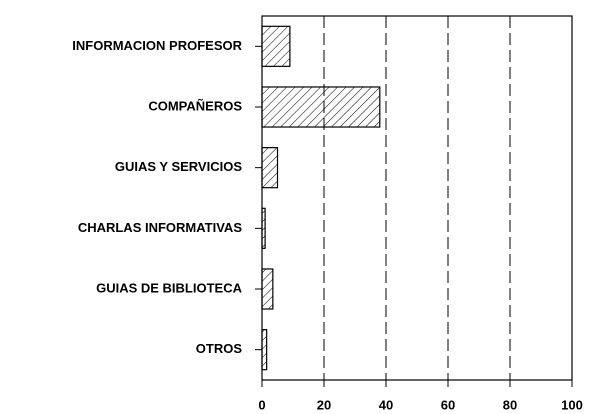  I want to click on y-tick-label: INFORMACION PROFESOR, so click(157, 45).